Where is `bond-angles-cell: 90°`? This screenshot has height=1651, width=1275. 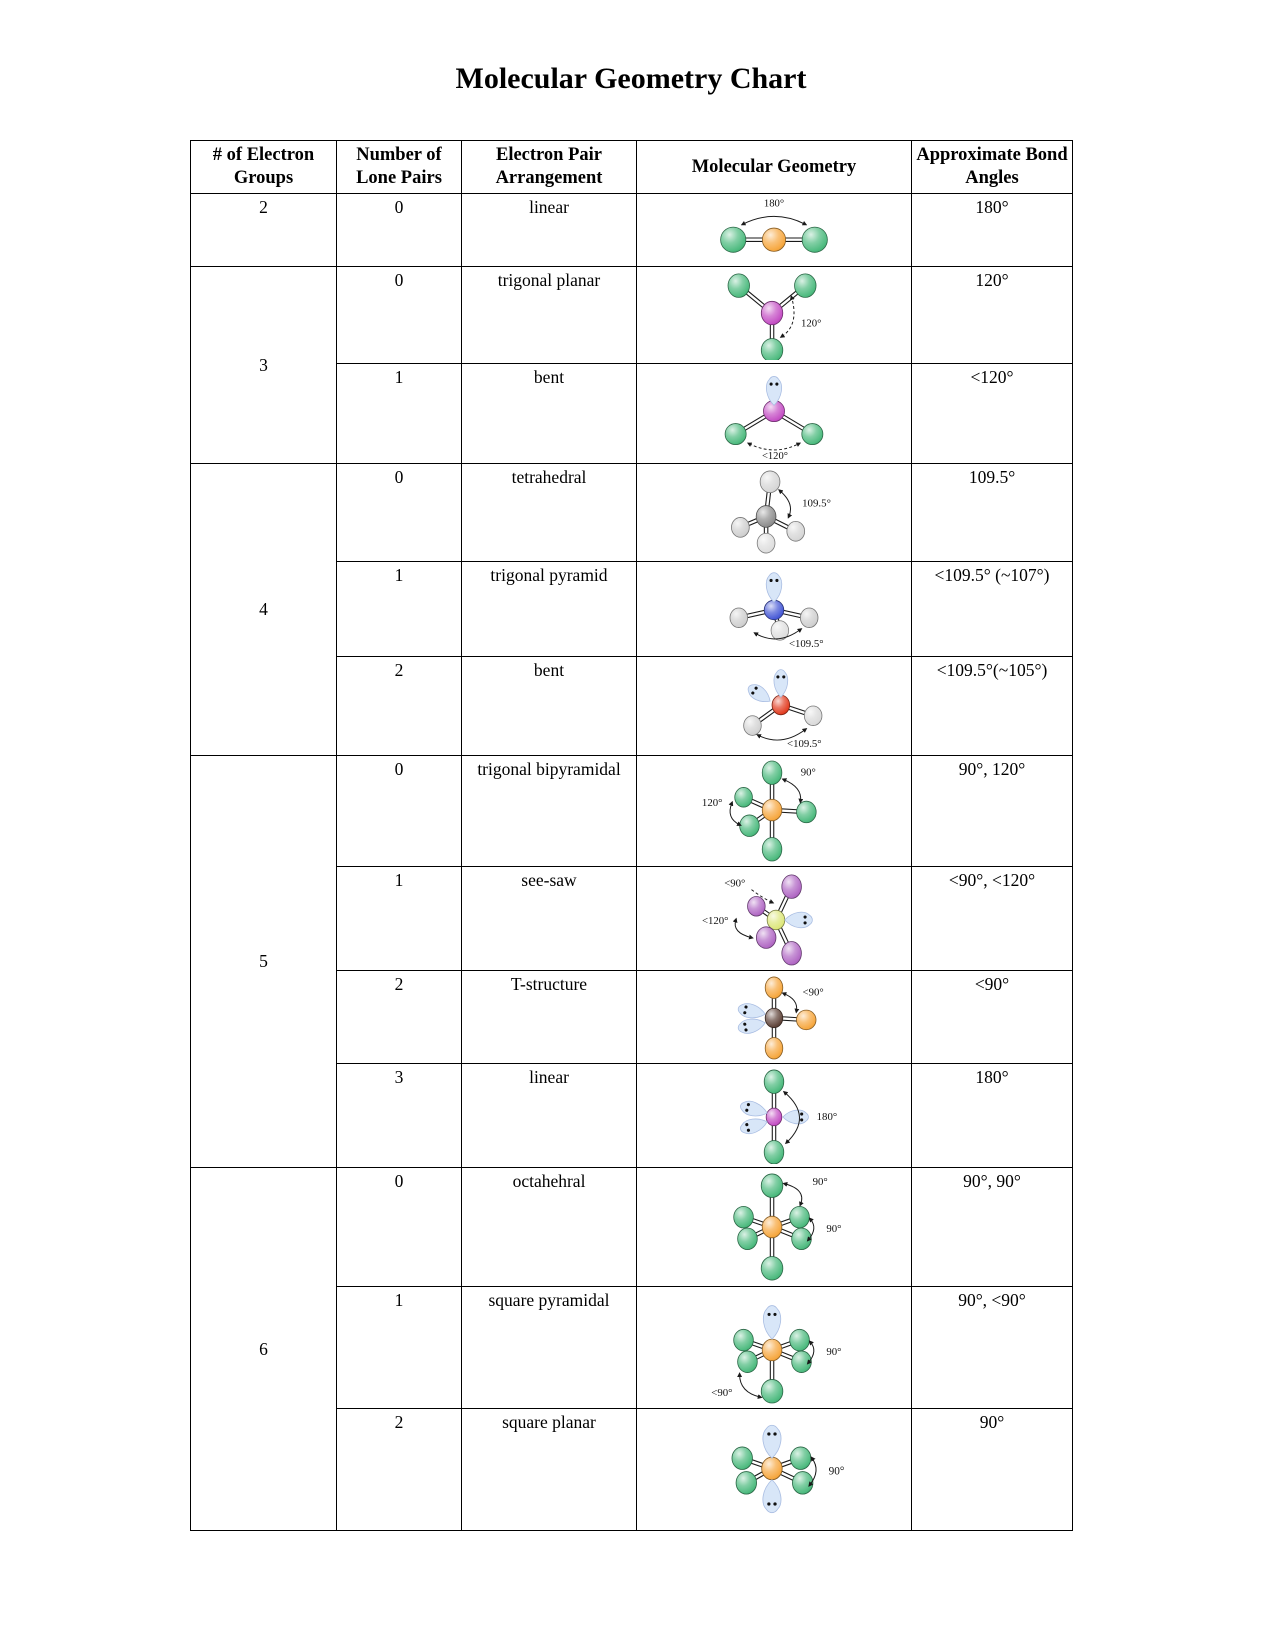 bond-angles-cell: 90° is located at coordinates (992, 1469).